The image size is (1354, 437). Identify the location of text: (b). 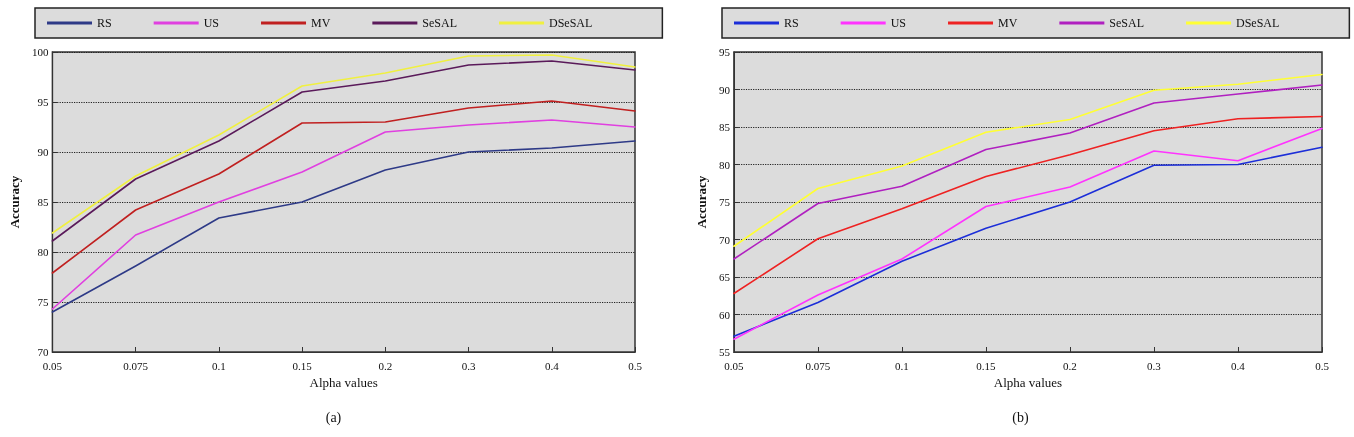
(1020, 417).